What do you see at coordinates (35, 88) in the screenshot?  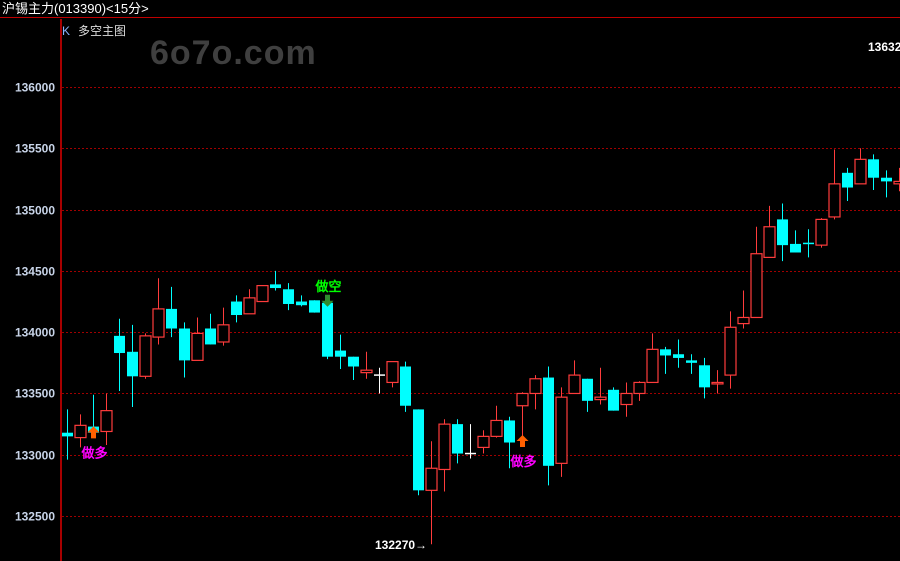 I see `y-tick-label: 136000` at bounding box center [35, 88].